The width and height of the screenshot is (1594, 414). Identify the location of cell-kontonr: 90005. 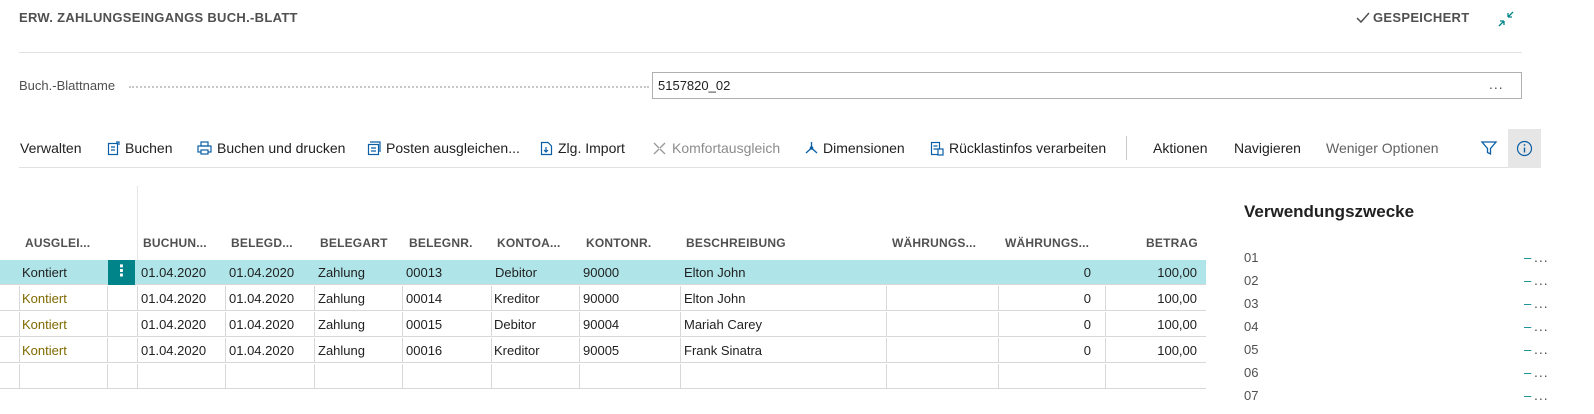
(601, 350).